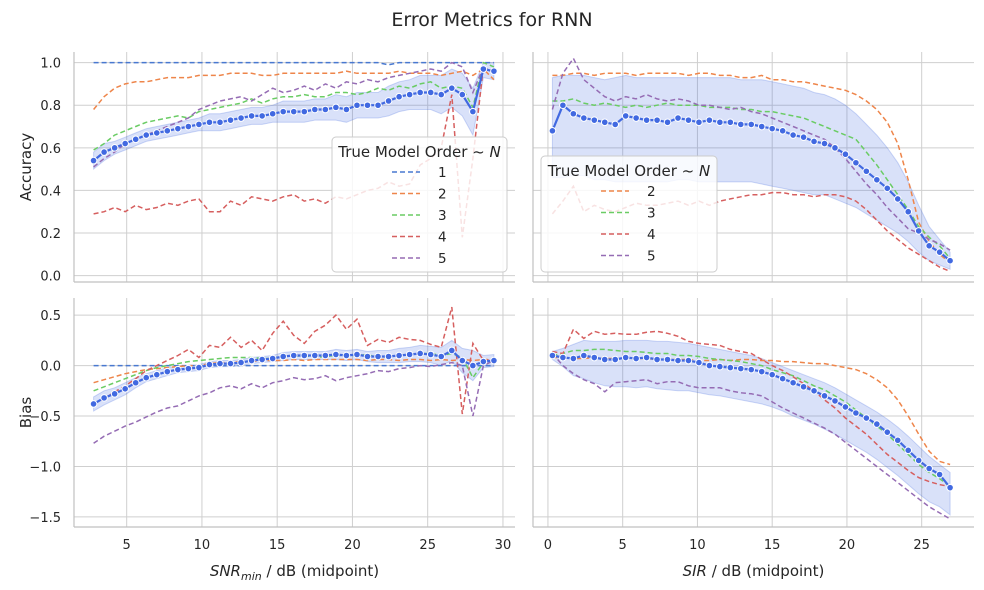  What do you see at coordinates (50, 191) in the screenshot?
I see `y-tick-label: 0.4` at bounding box center [50, 191].